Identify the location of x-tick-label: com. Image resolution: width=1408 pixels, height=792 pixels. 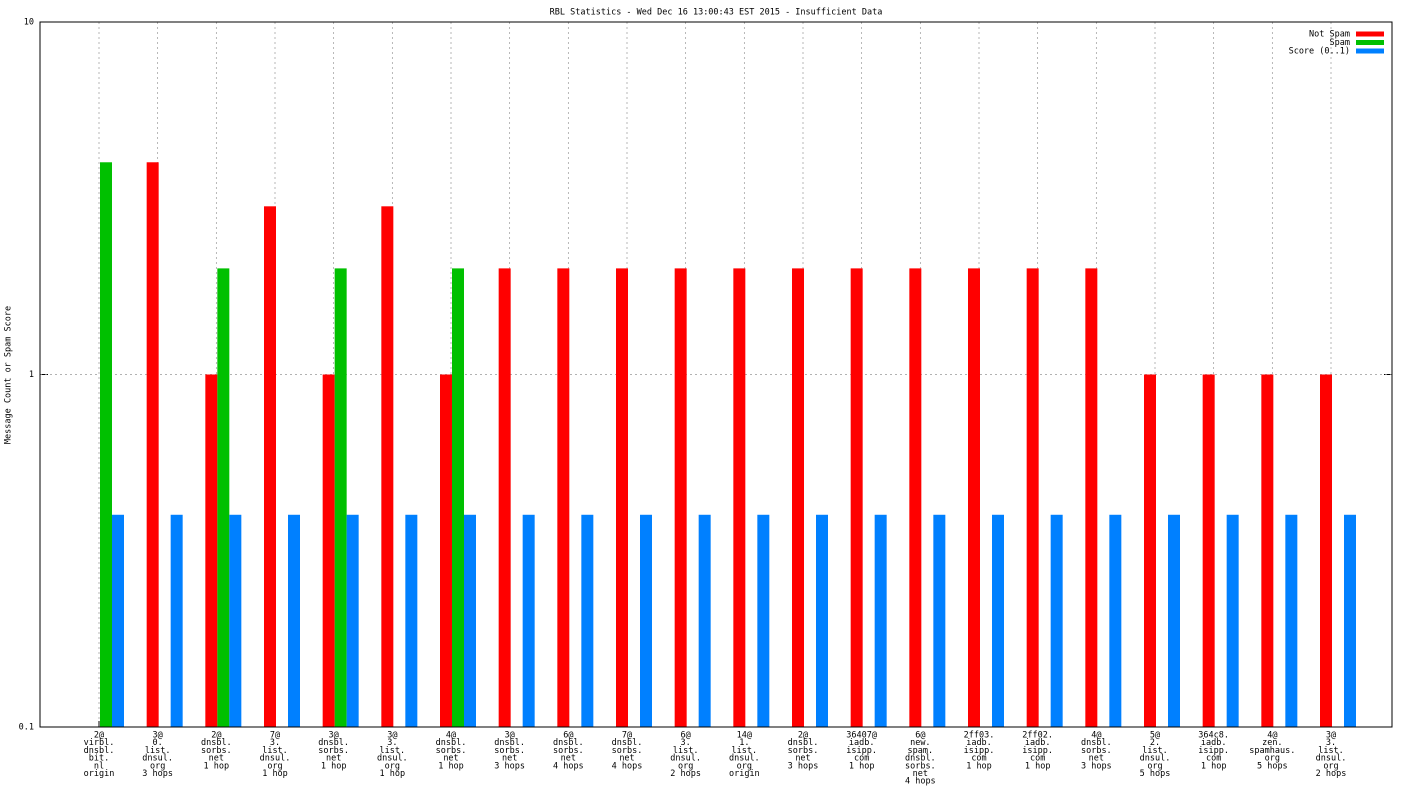
(978, 759).